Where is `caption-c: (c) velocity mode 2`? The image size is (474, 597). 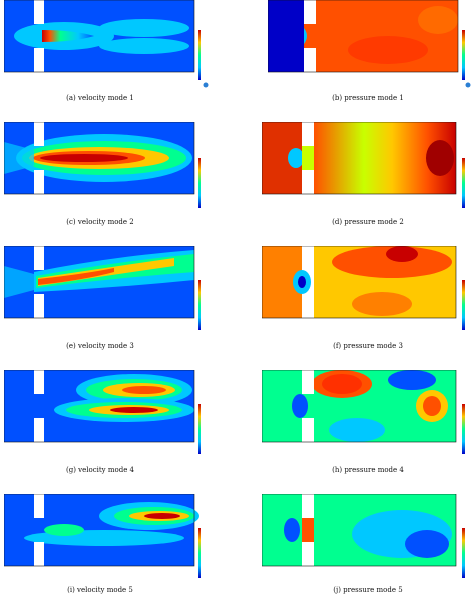 caption-c: (c) velocity mode 2 is located at coordinates (100, 222).